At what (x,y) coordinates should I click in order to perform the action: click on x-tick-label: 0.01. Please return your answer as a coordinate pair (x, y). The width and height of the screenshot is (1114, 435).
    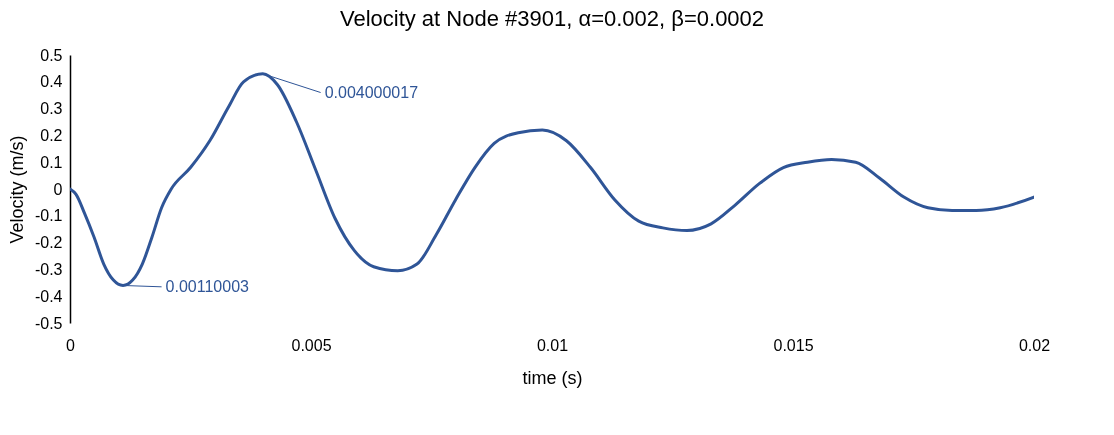
    Looking at the image, I should click on (552, 345).